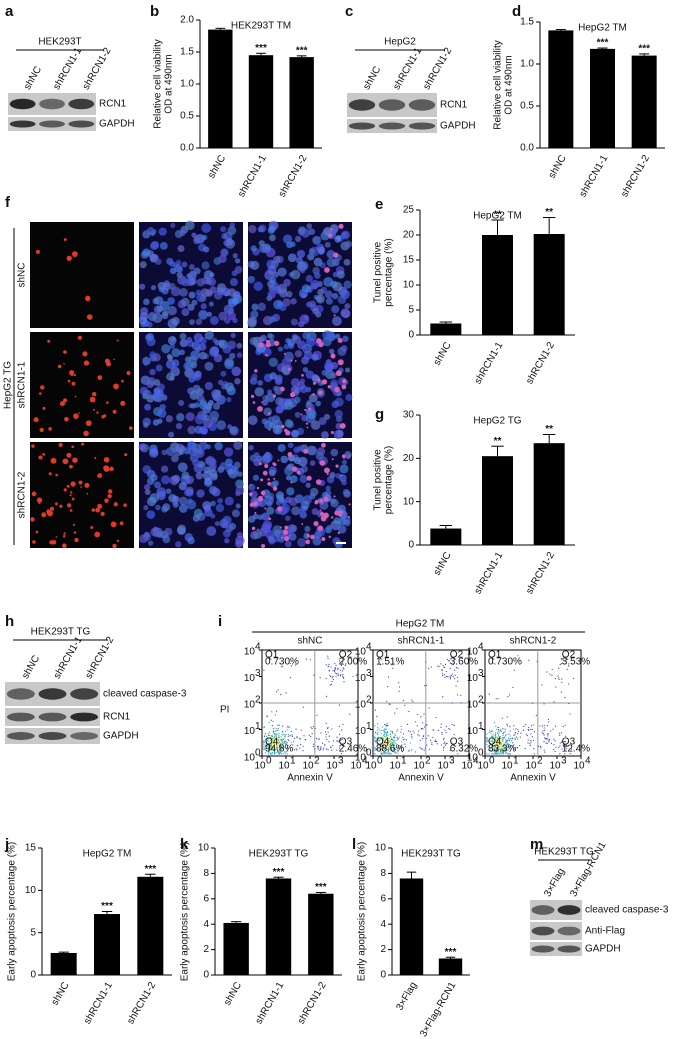  Describe the element at coordinates (437, 69) in the screenshot. I see `lane-label: shRCN1-2` at that location.